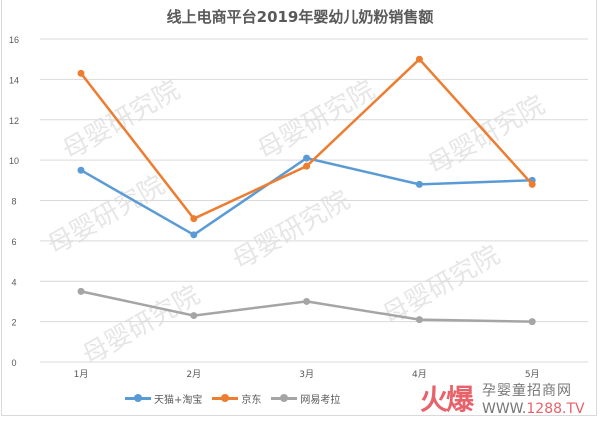  Describe the element at coordinates (193, 374) in the screenshot. I see `x-tick-label: 2月` at that location.